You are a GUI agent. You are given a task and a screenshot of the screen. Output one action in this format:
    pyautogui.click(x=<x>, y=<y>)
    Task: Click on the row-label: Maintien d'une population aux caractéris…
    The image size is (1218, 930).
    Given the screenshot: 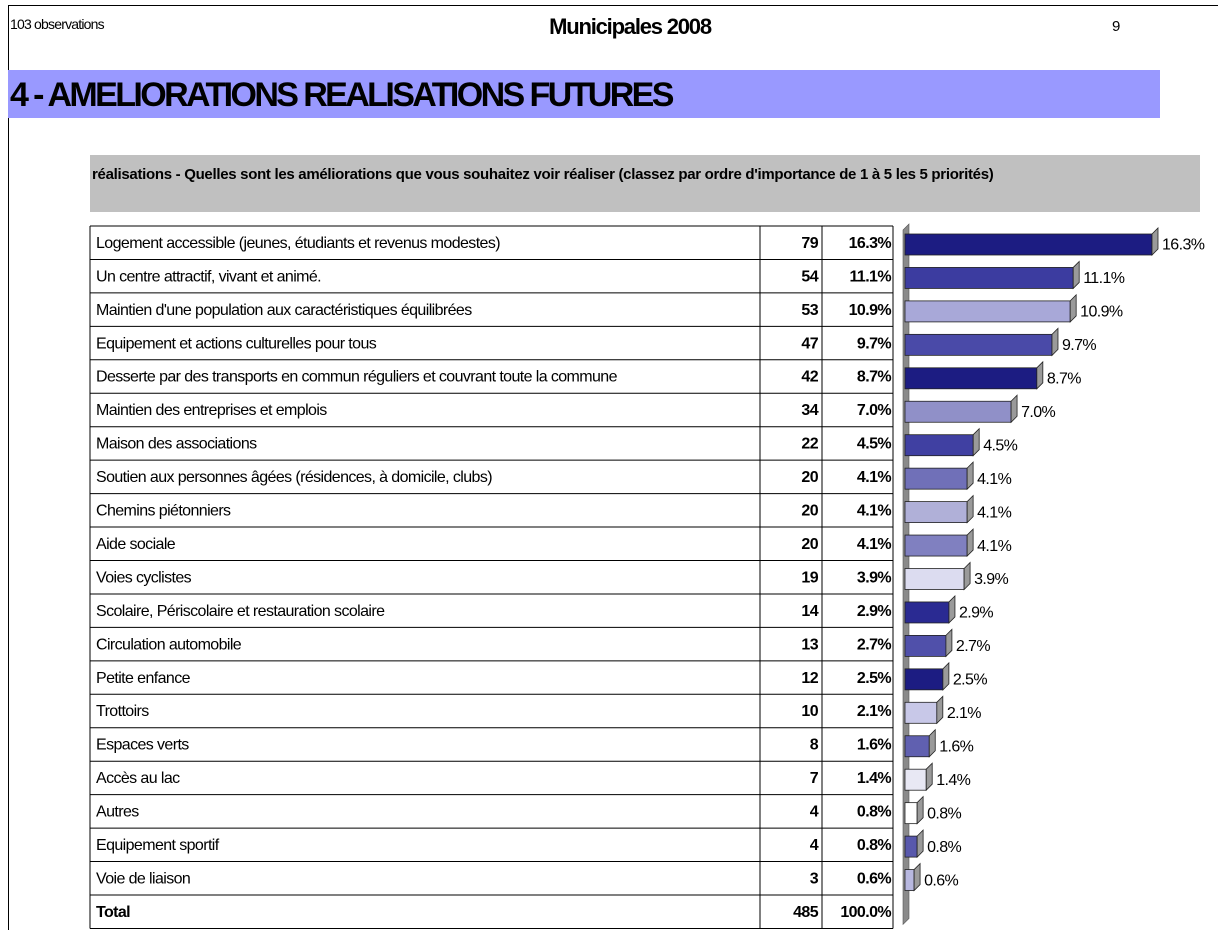 What is the action you would take?
    pyautogui.click(x=284, y=310)
    